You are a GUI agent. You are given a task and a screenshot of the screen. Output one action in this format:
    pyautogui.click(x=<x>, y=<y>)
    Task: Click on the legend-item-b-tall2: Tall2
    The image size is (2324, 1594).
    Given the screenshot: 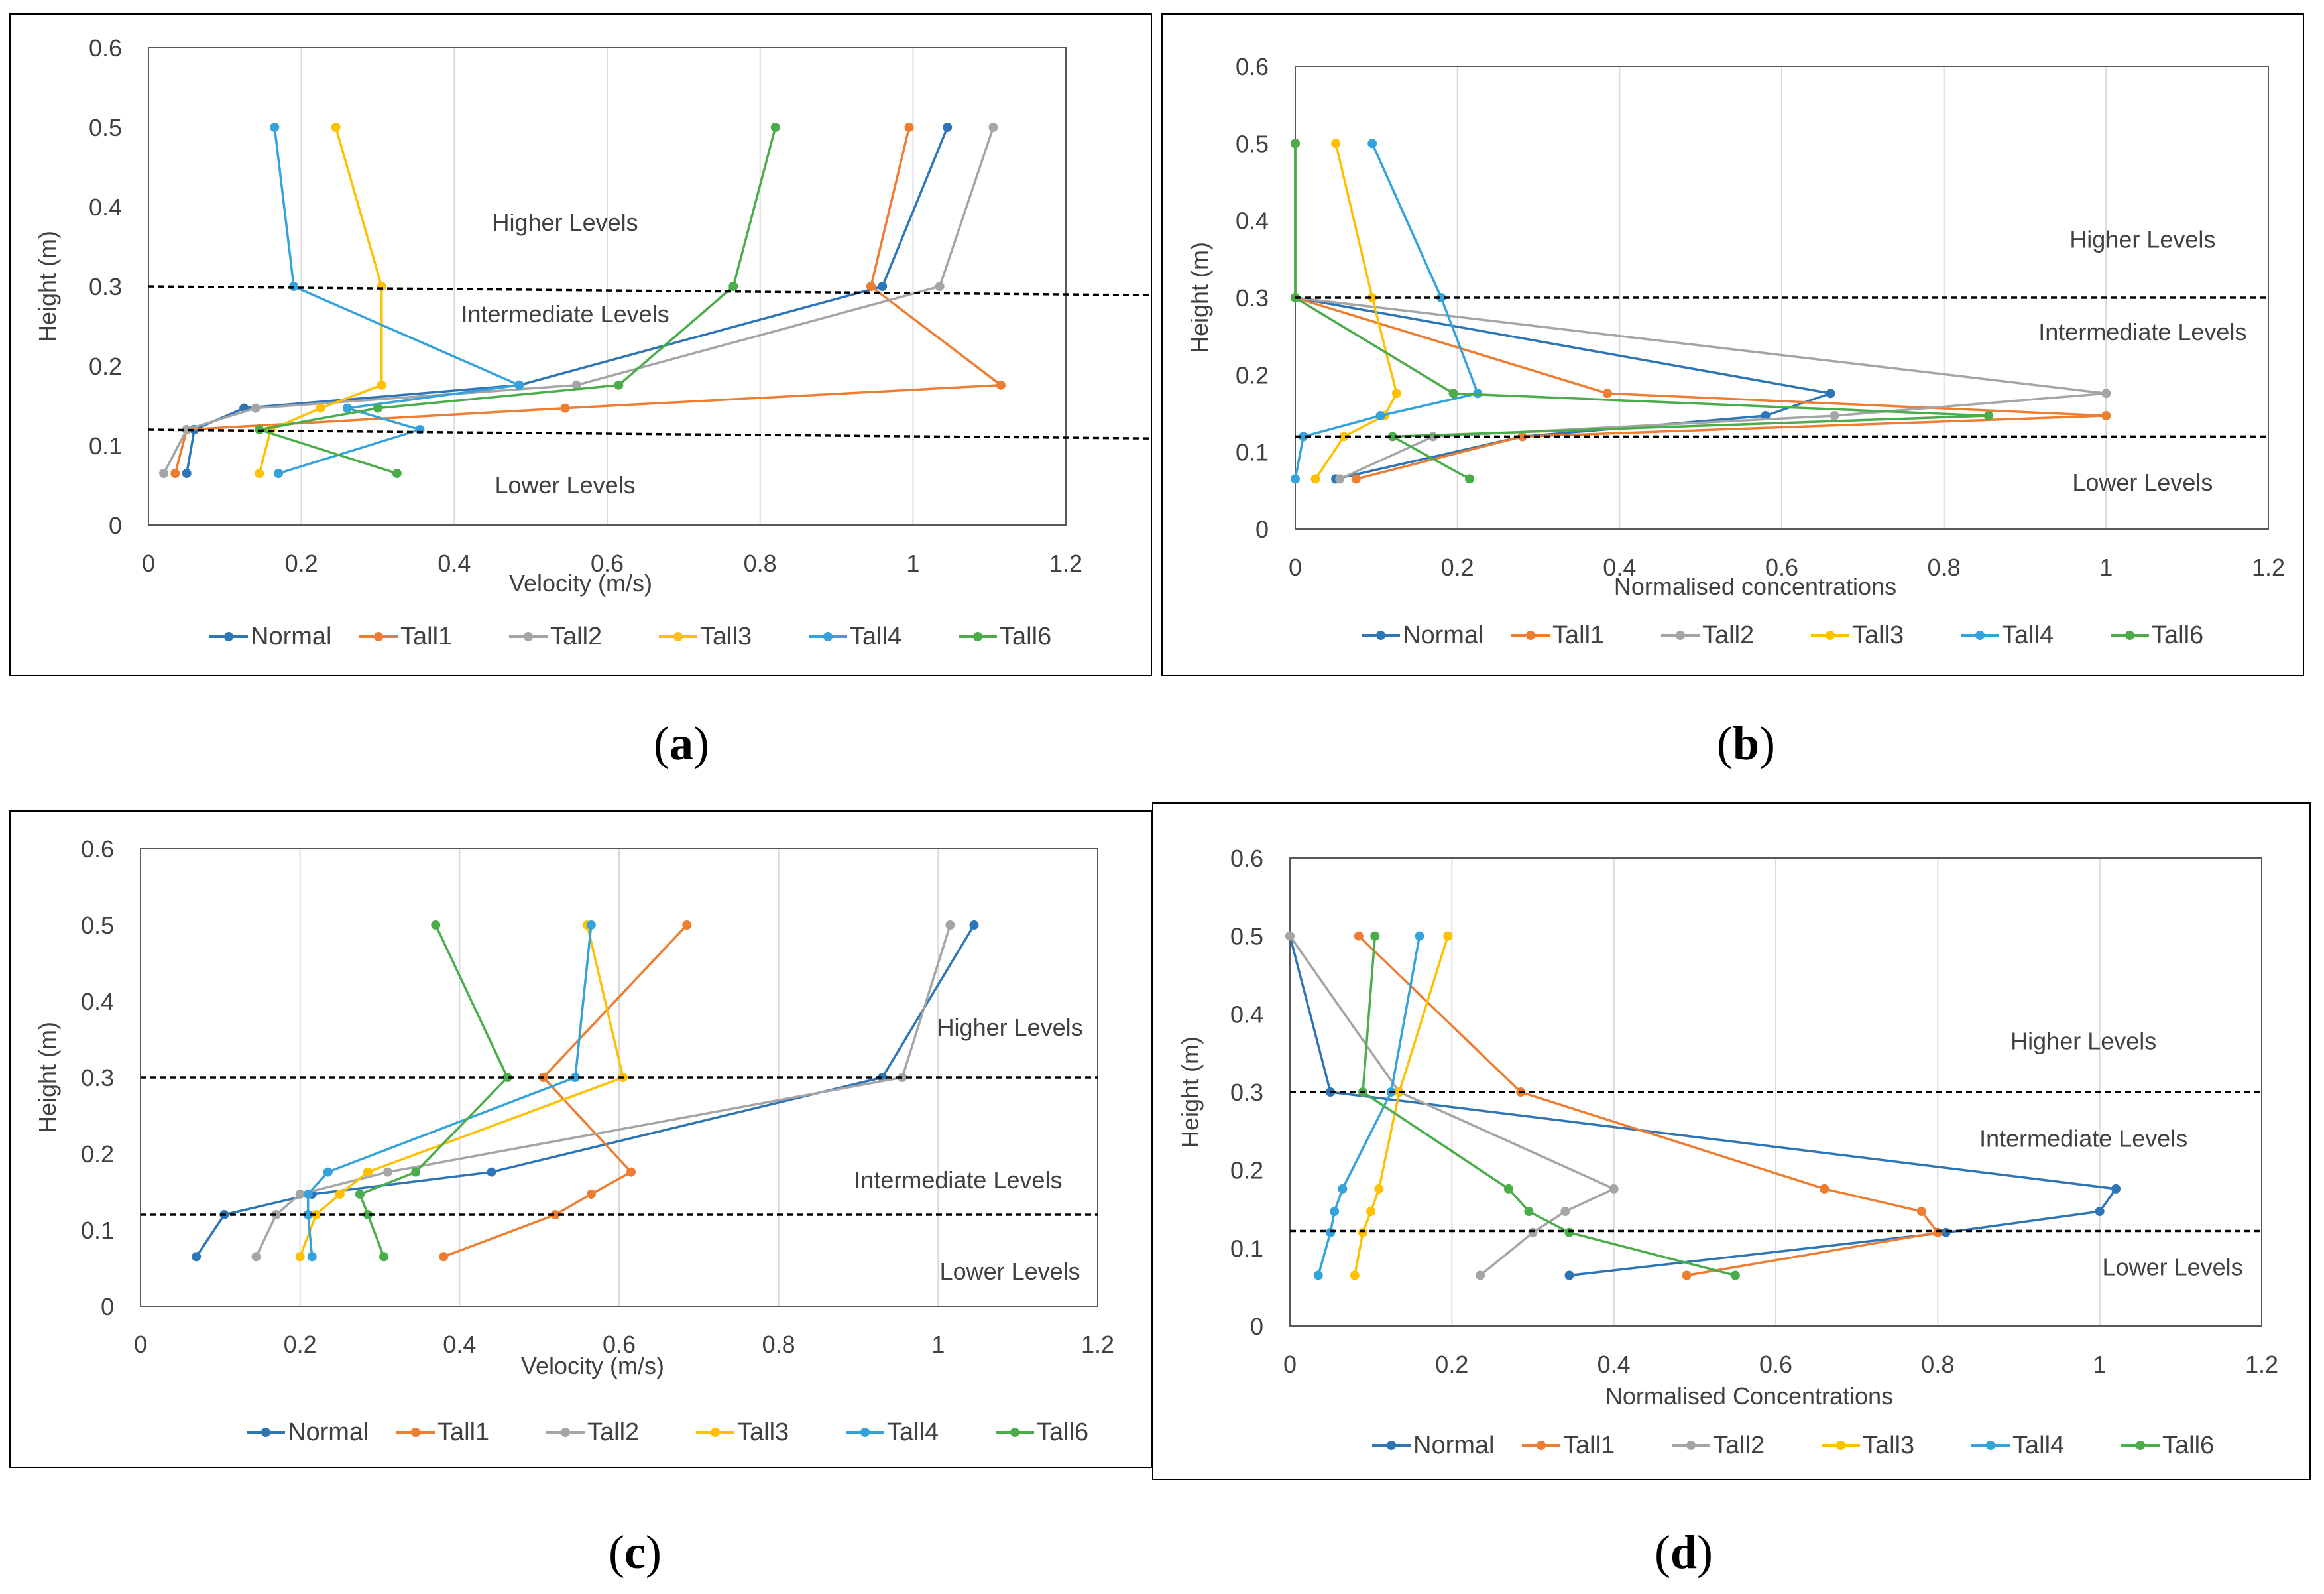 What is the action you would take?
    pyautogui.click(x=1707, y=635)
    